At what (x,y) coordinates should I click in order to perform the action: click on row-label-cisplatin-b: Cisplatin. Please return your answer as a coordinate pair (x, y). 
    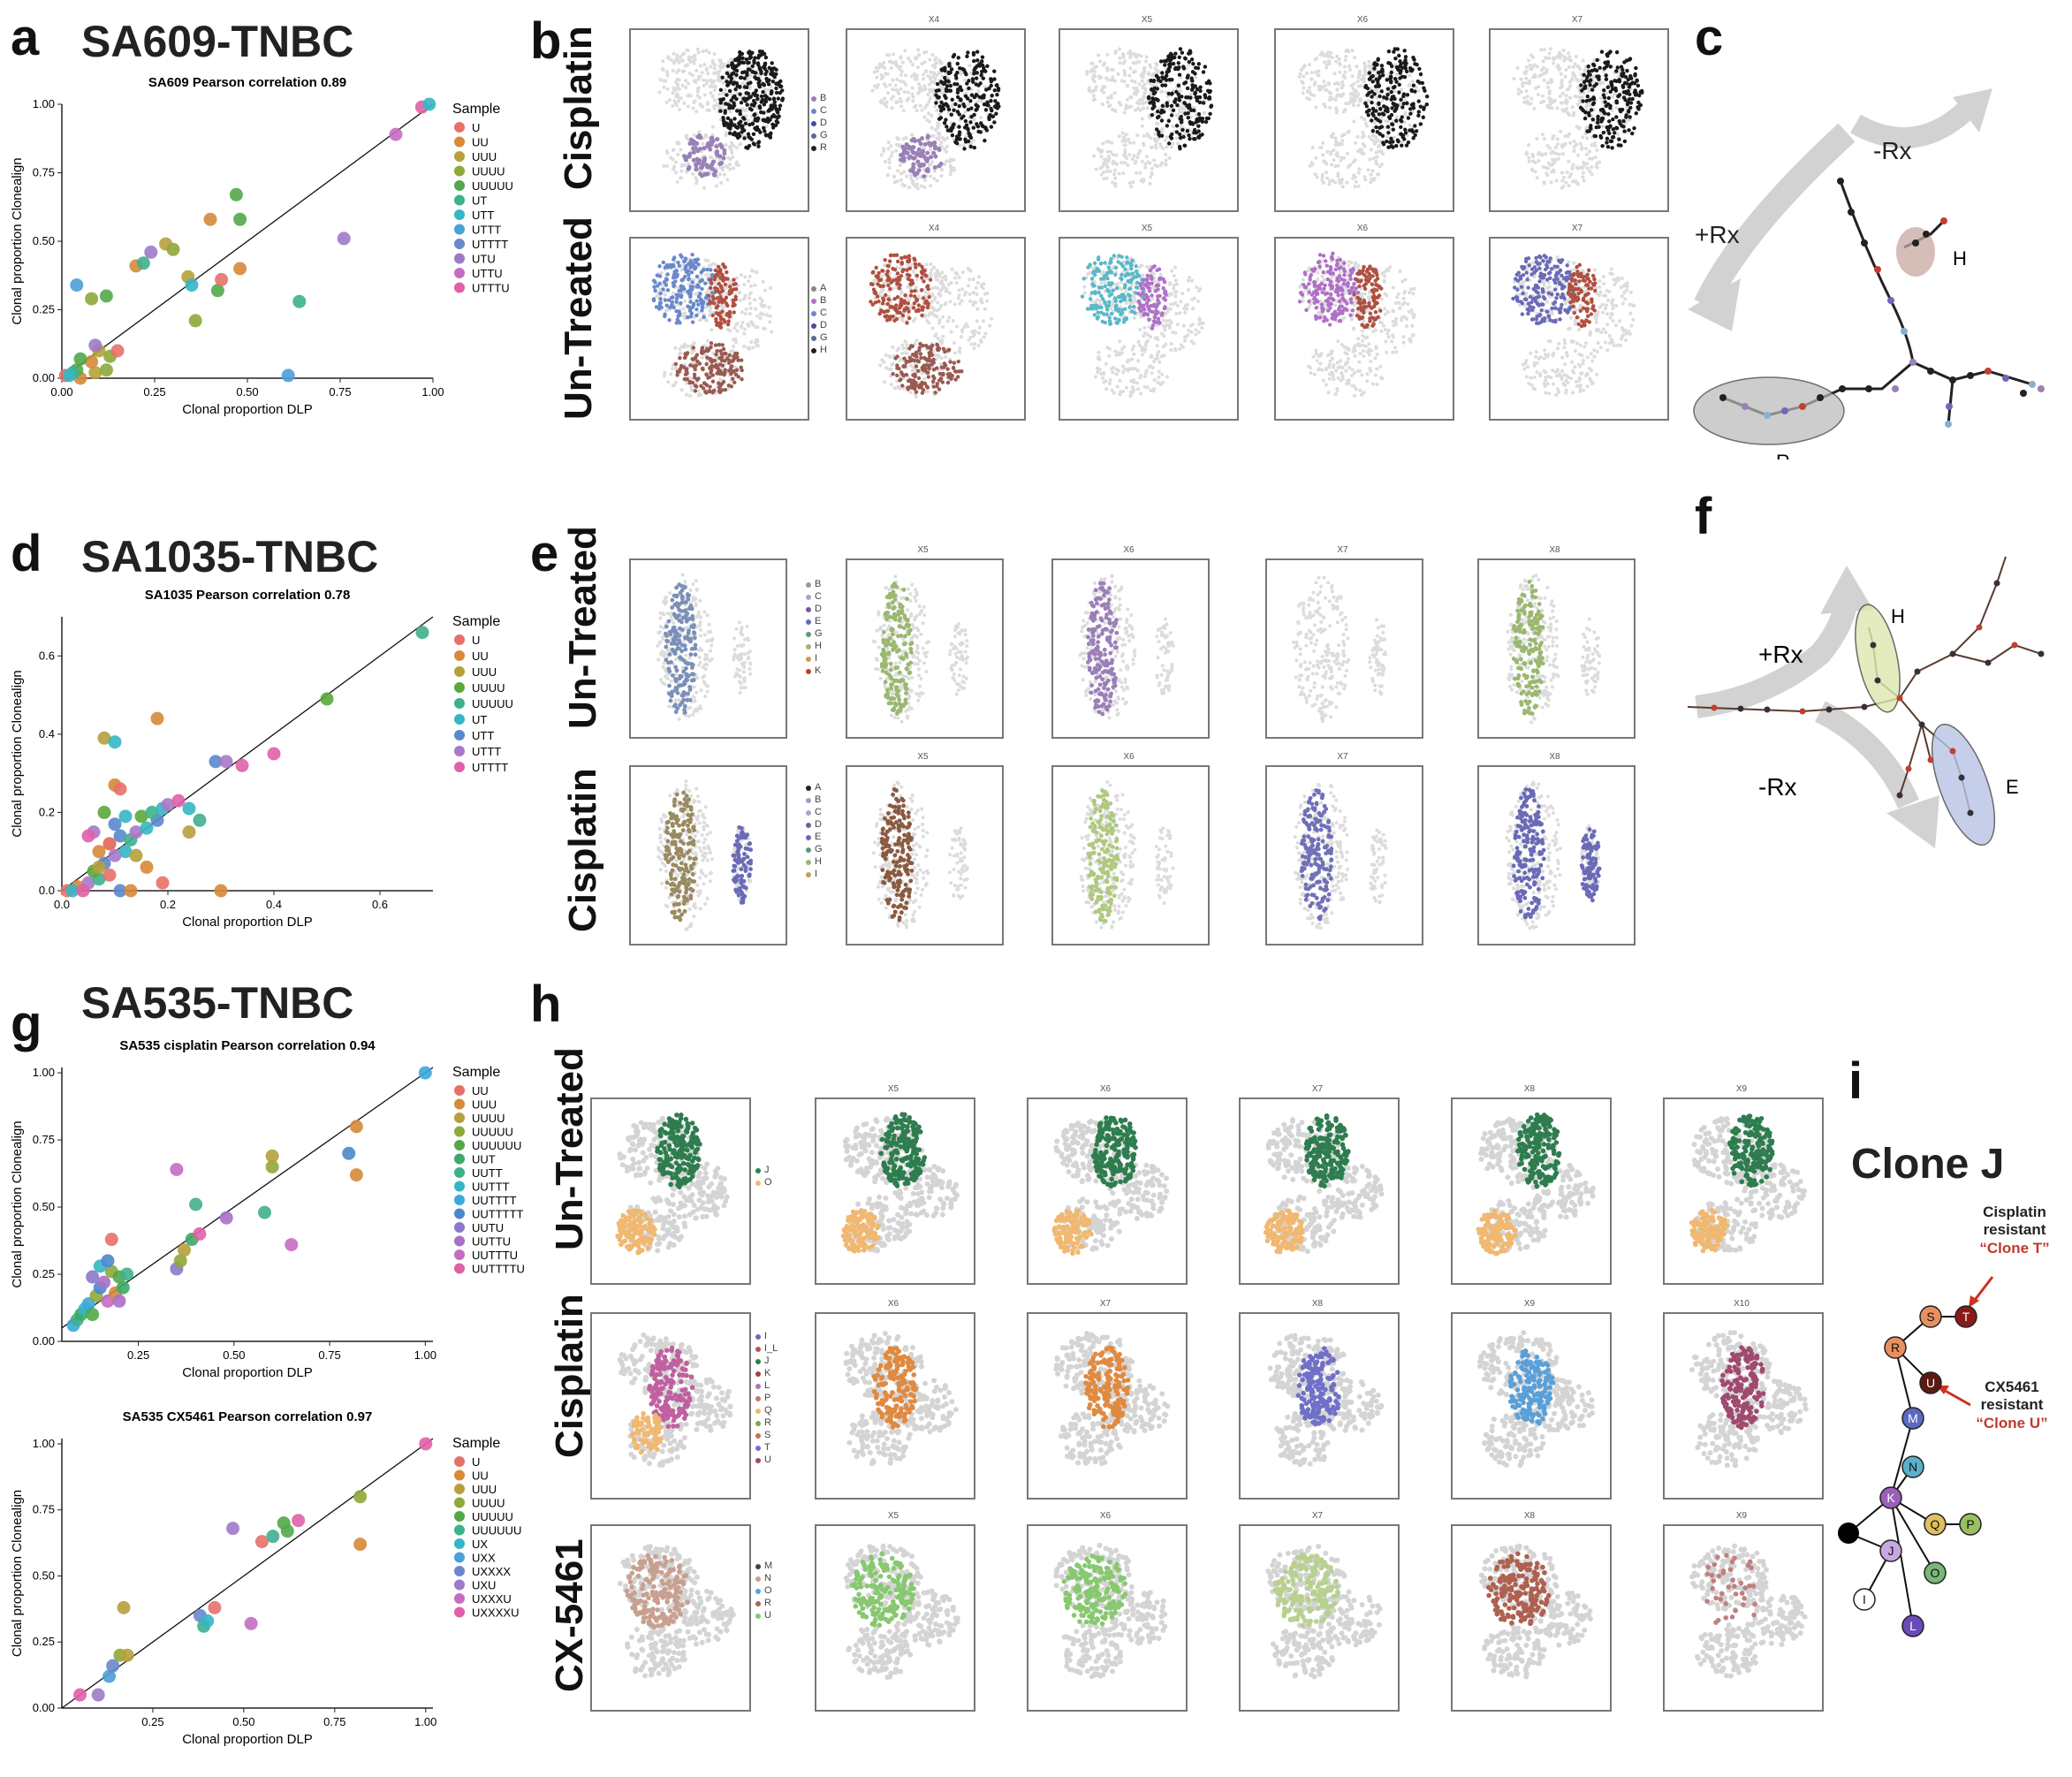
    Looking at the image, I should click on (579, 128).